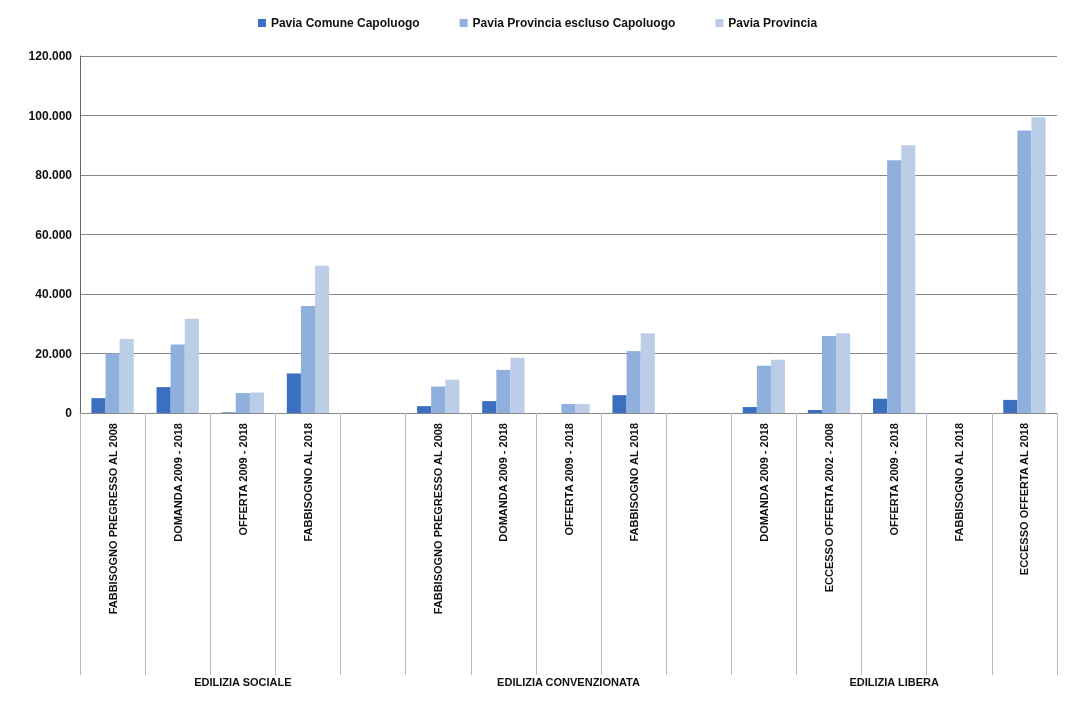 This screenshot has width=1075, height=701. I want to click on text: EDILIZIA SOCIALE, so click(243, 682).